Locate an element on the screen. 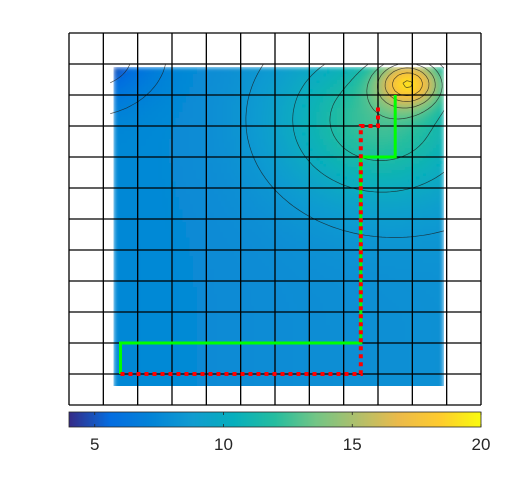 This screenshot has width=532, height=491. colorbar-tick-label: 5 is located at coordinates (94, 444).